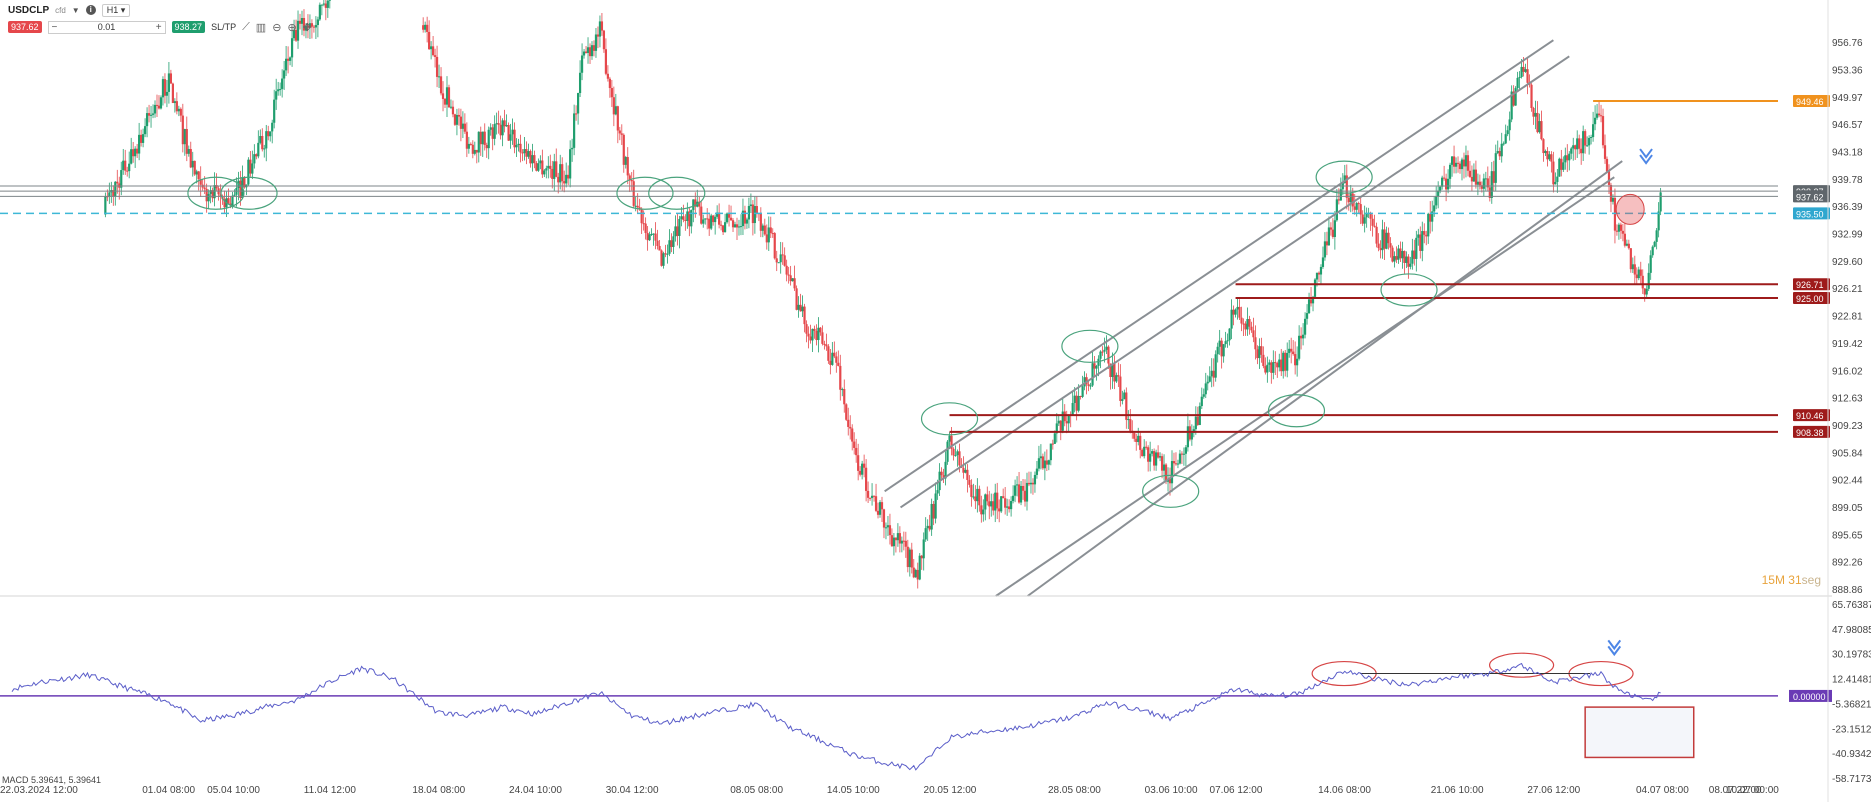 Image resolution: width=1871 pixels, height=802 pixels. I want to click on quantity-value: 0.01, so click(106, 27).